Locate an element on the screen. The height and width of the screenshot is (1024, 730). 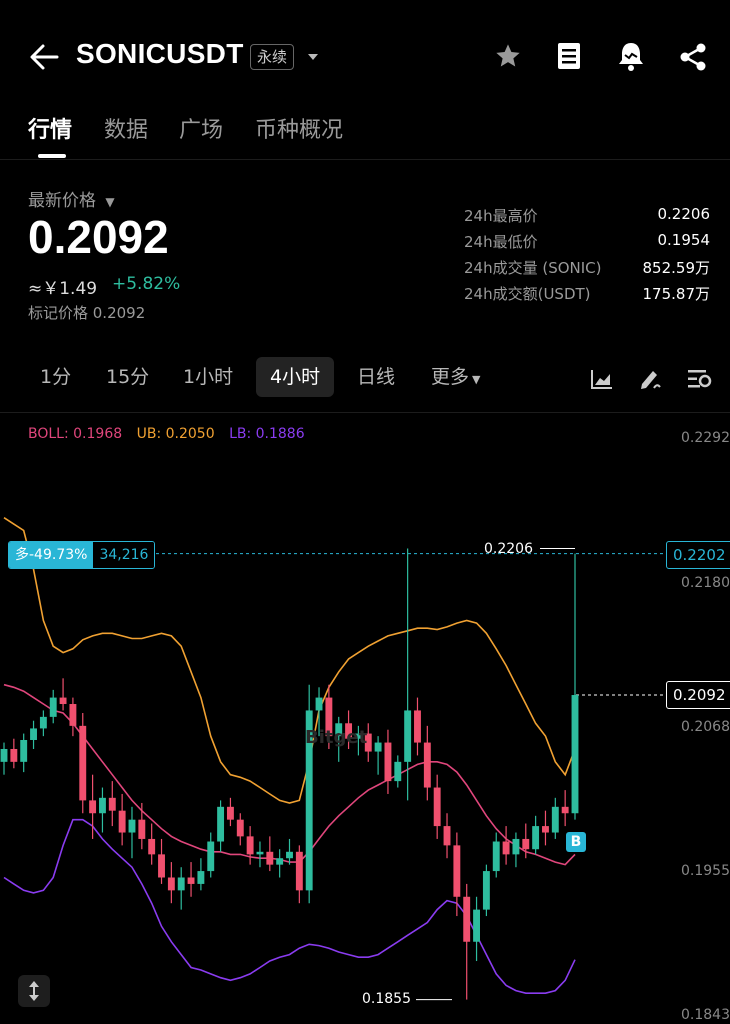
divider is located at coordinates (365, 412).